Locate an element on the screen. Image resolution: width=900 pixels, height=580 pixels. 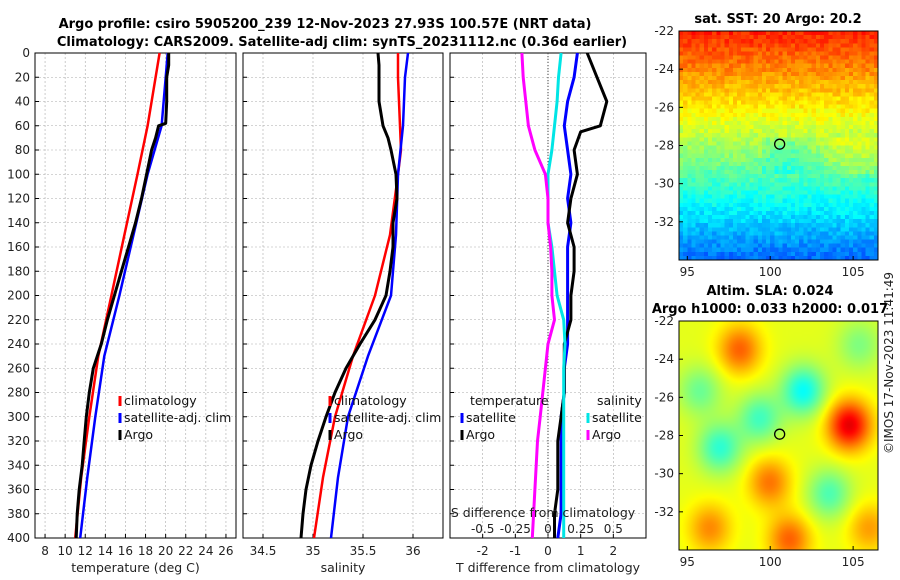
sst-ytick-label: -22 is located at coordinates (664, 31).